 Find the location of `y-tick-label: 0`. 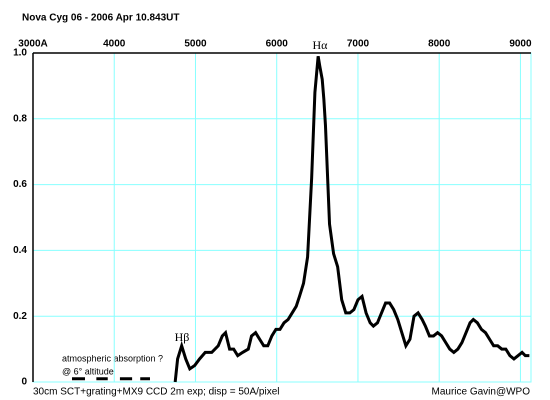

y-tick-label: 0 is located at coordinates (24, 382).